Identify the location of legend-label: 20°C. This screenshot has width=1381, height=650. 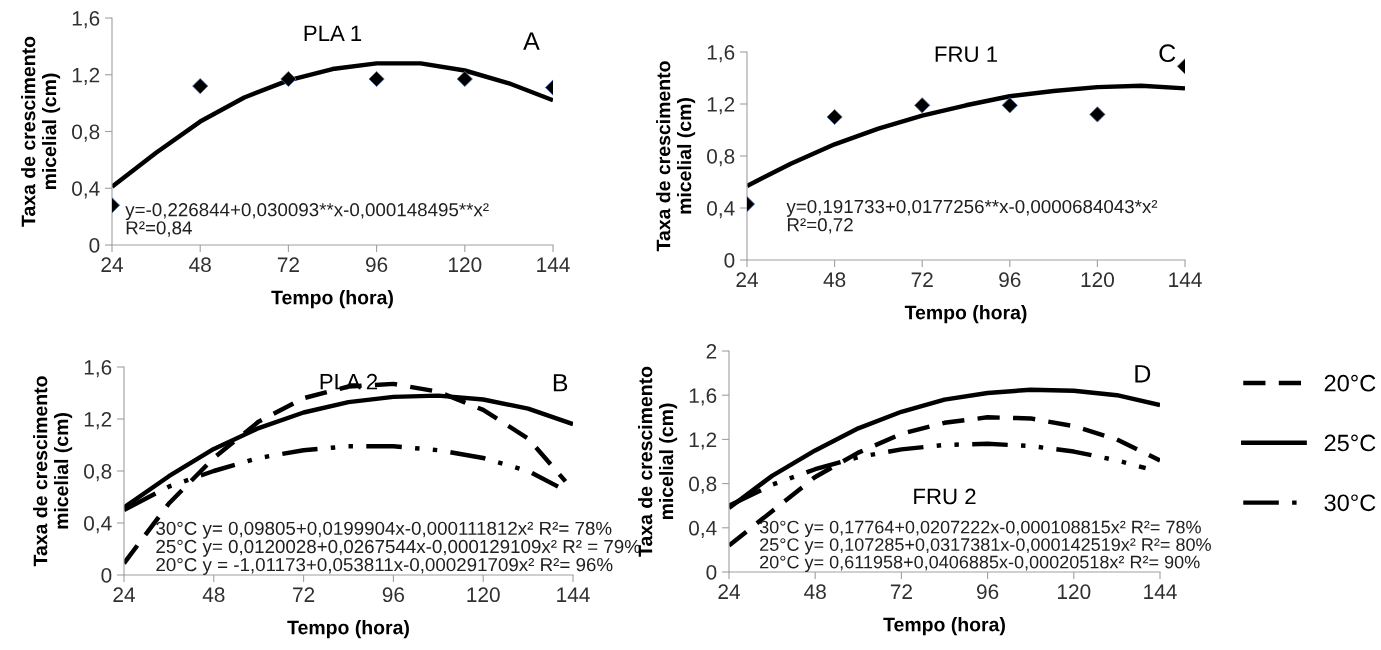
(1350, 383).